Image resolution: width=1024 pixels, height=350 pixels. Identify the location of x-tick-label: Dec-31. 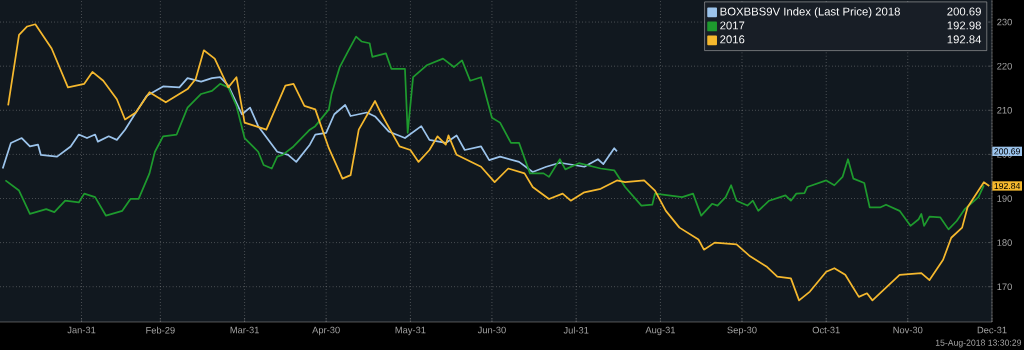
(992, 330).